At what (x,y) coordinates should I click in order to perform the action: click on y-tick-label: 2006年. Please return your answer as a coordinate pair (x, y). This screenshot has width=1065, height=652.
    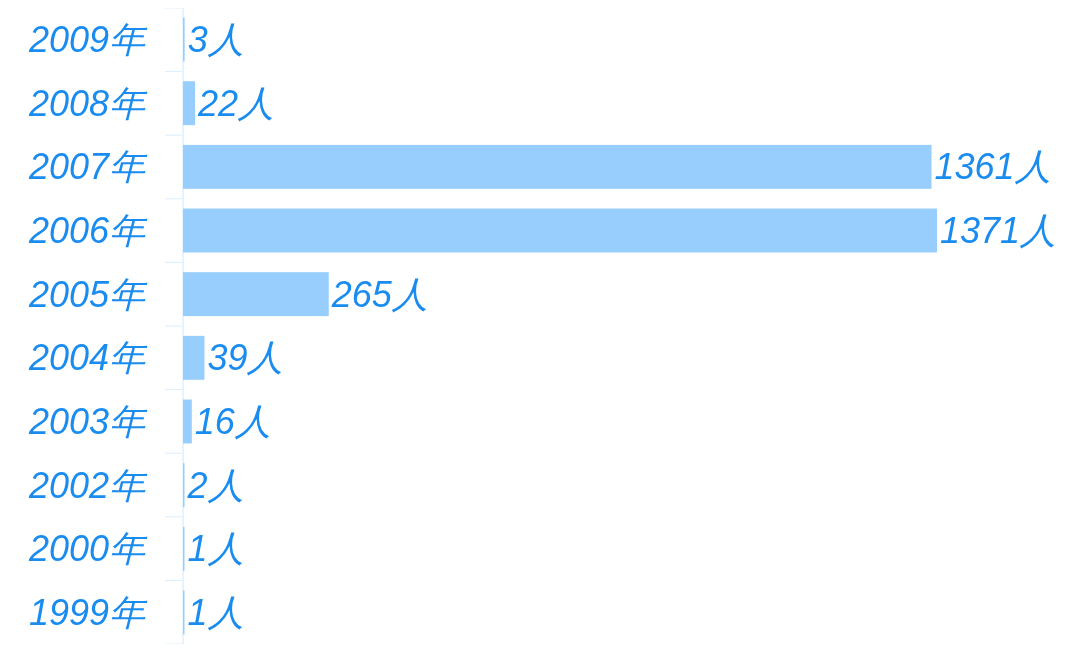
    Looking at the image, I should click on (87, 231).